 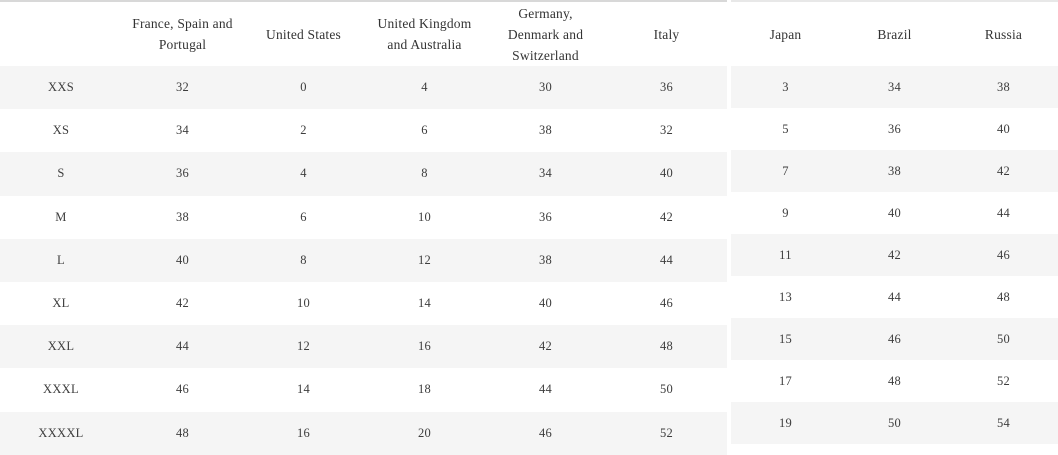 What do you see at coordinates (61, 88) in the screenshot?
I see `size-label-cell: XXS` at bounding box center [61, 88].